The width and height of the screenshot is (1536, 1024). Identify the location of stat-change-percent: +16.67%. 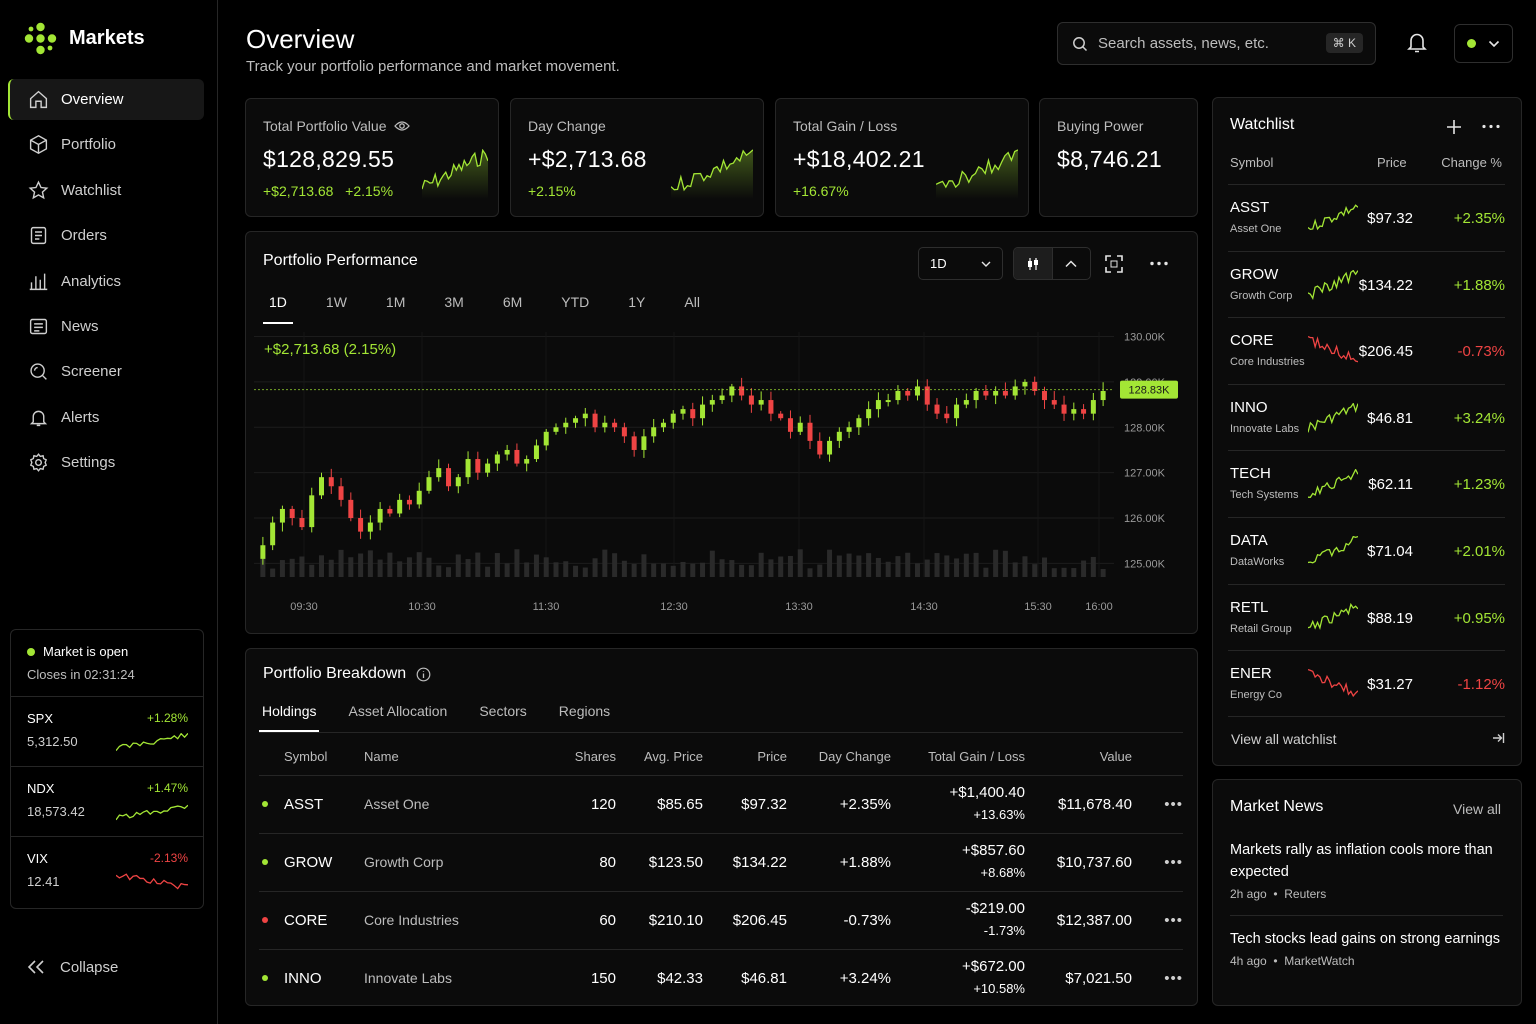
(821, 191).